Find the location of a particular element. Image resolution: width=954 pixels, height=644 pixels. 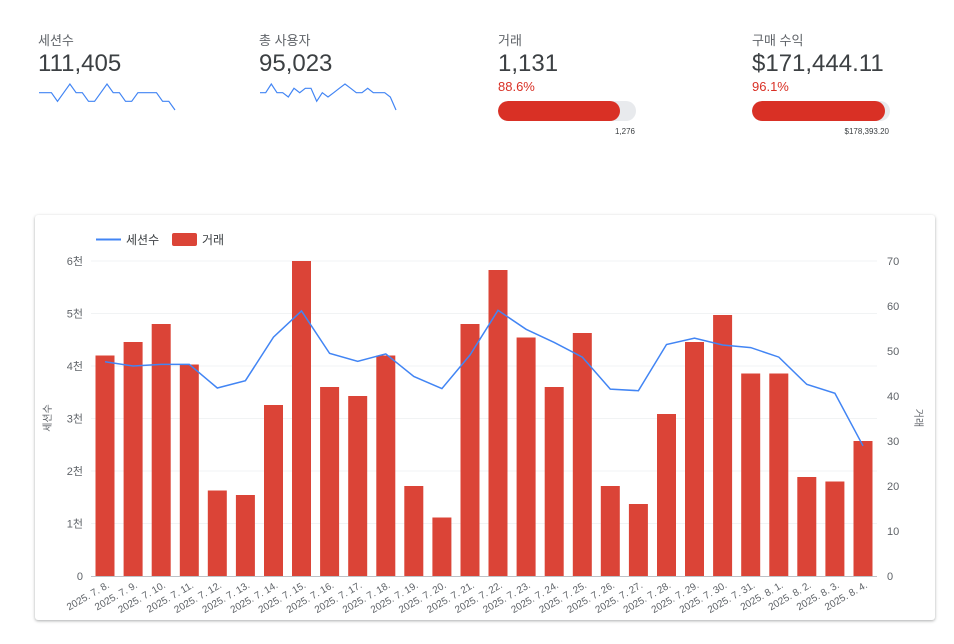

kpi-transactions-value: 1,131 is located at coordinates (528, 63).